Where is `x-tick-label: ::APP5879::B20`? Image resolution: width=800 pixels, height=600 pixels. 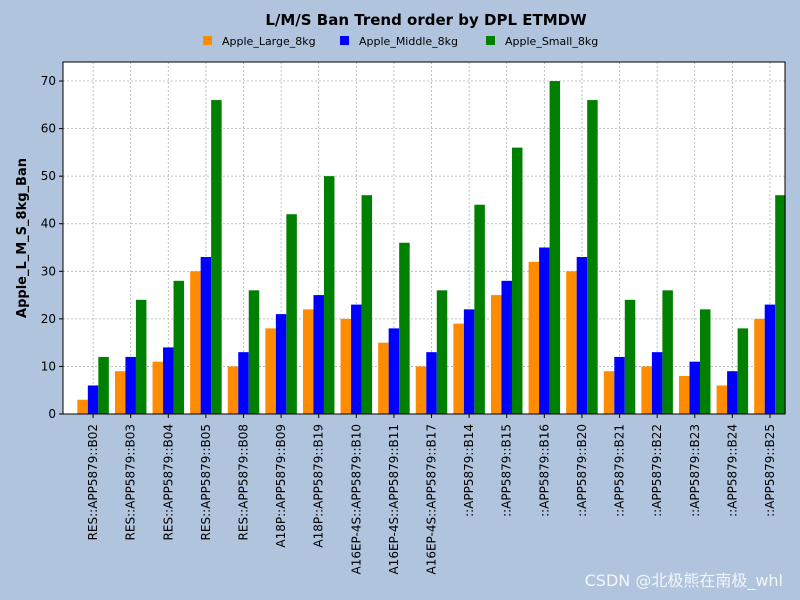 x-tick-label: ::APP5879::B20 is located at coordinates (582, 470).